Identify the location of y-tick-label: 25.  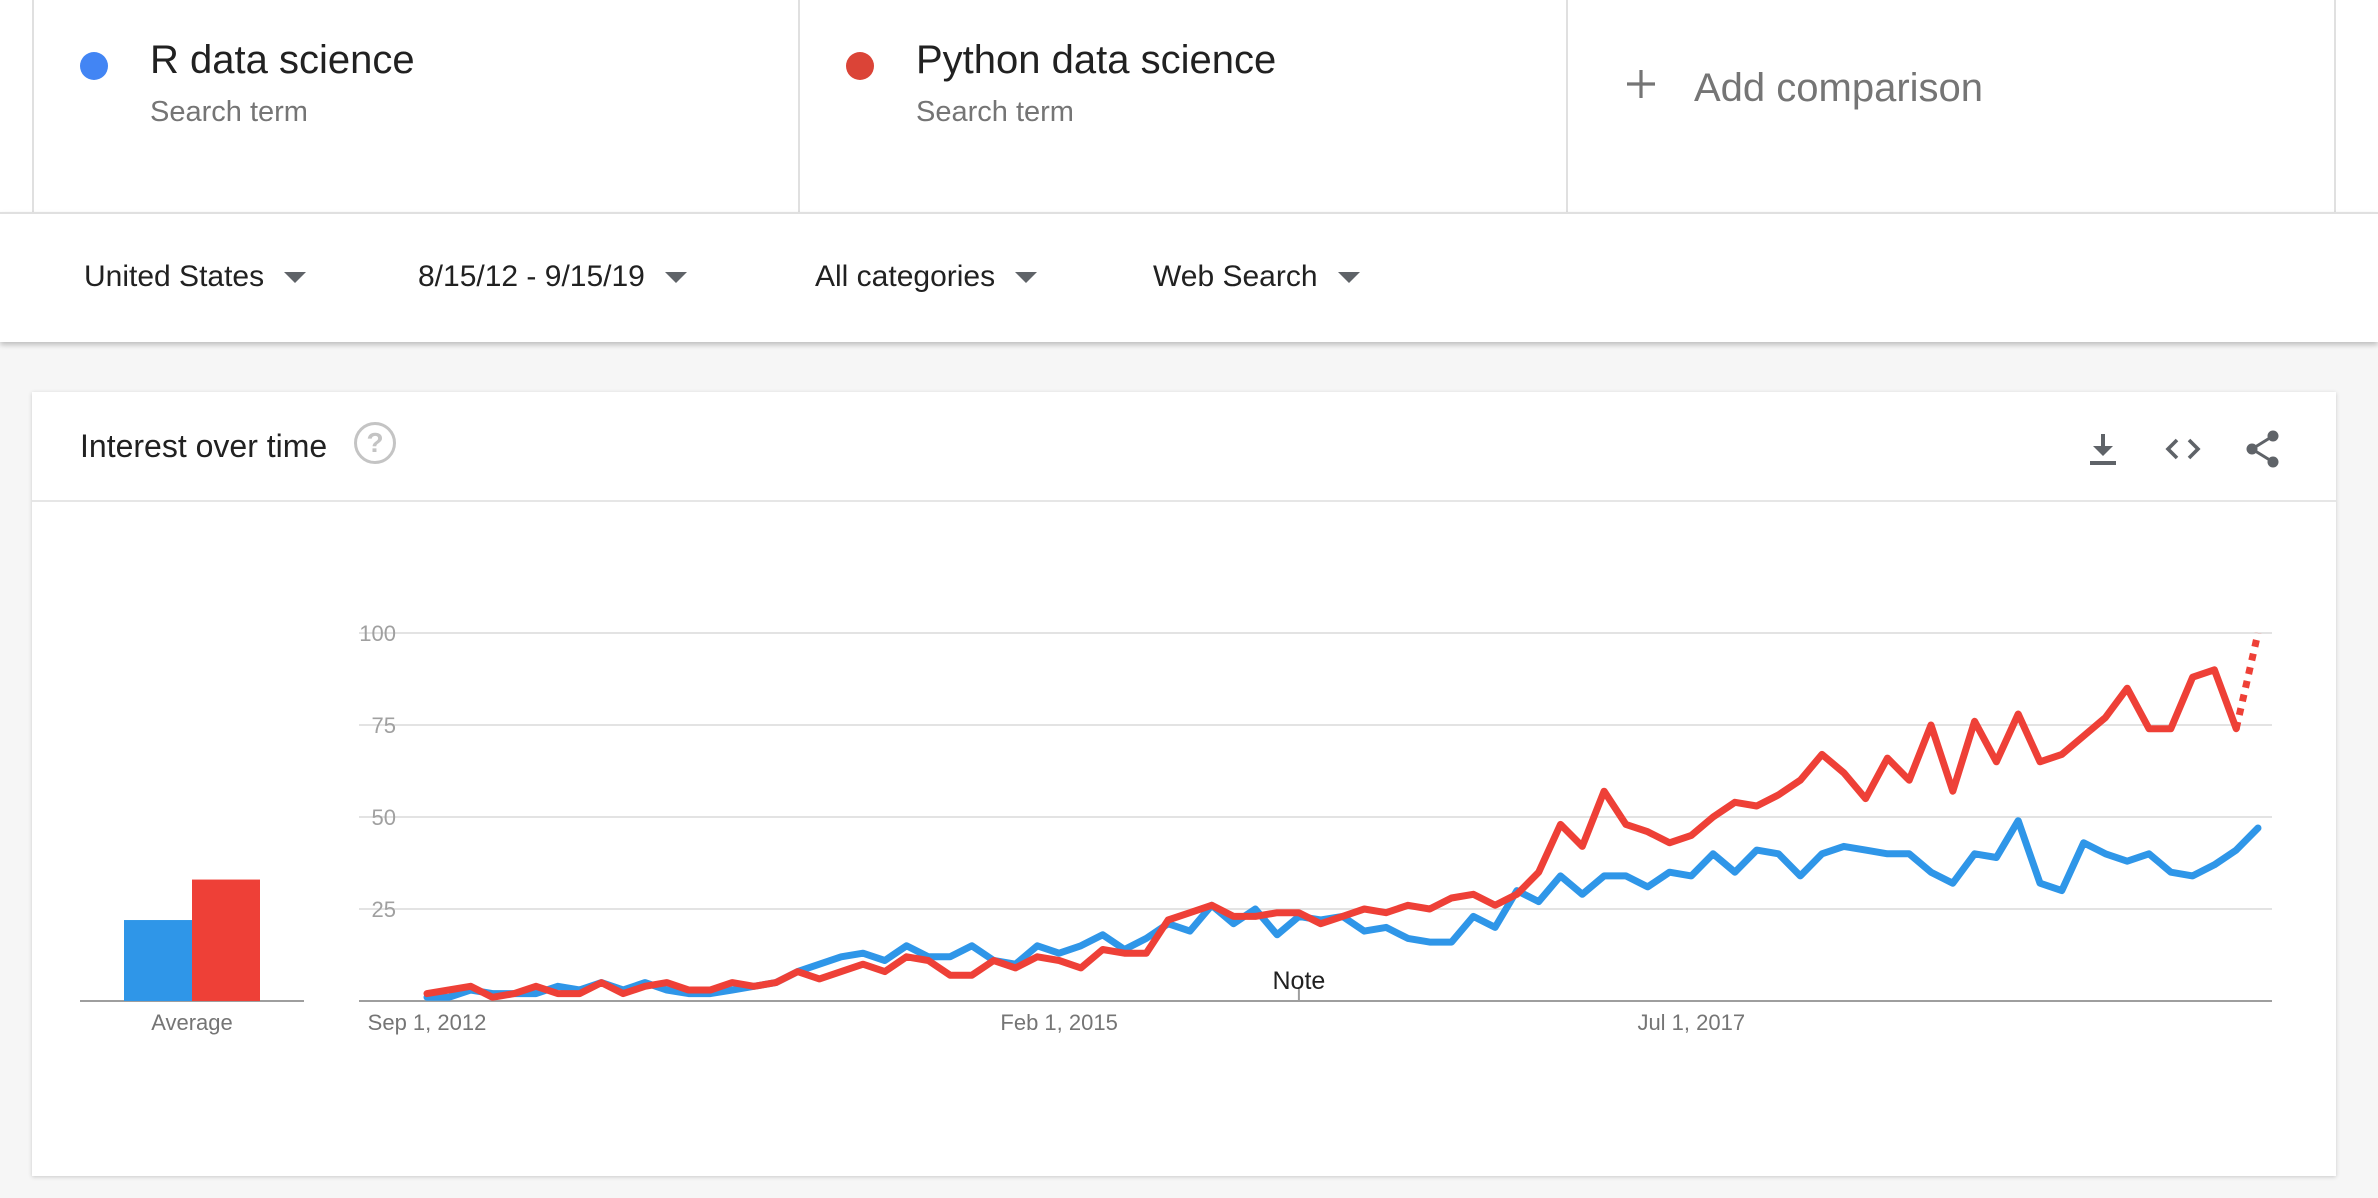
(384, 909).